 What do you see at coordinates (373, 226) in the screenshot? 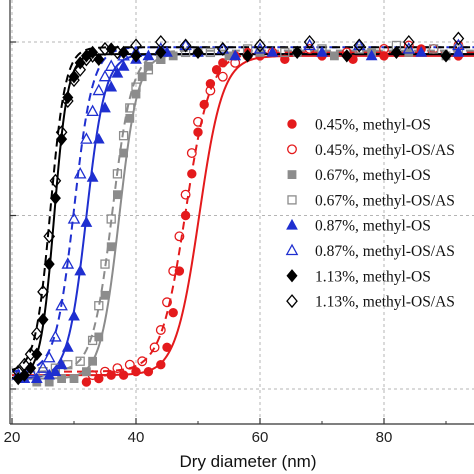
I see `legend-label: 0.87%, methyl-OS` at bounding box center [373, 226].